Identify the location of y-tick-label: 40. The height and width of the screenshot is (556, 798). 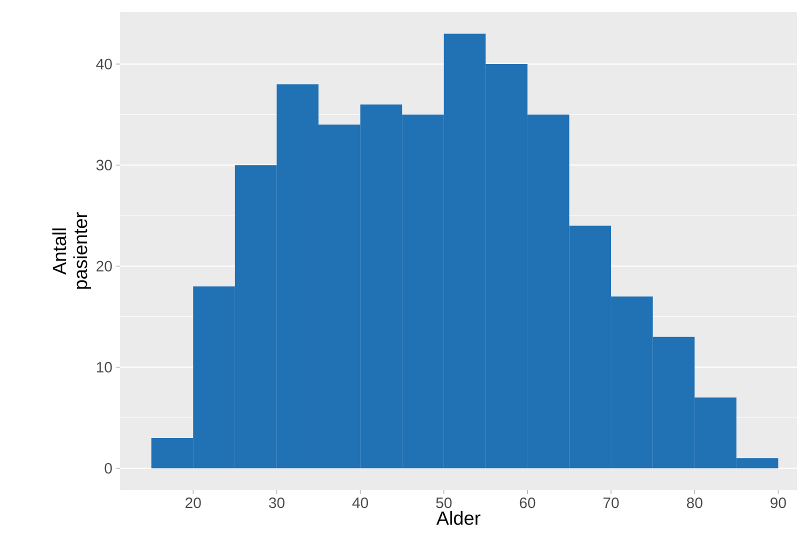
(104, 64).